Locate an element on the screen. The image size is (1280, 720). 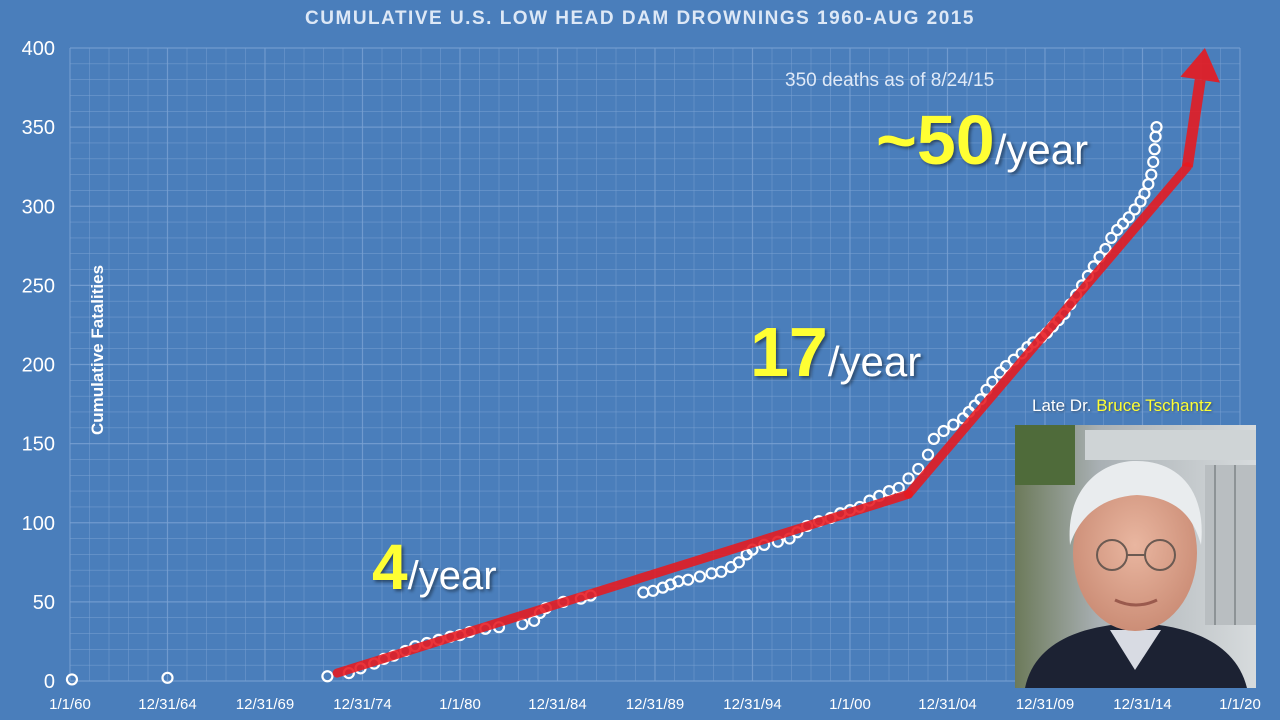
rate-label-4-per-year: 4/year is located at coordinates (434, 567).